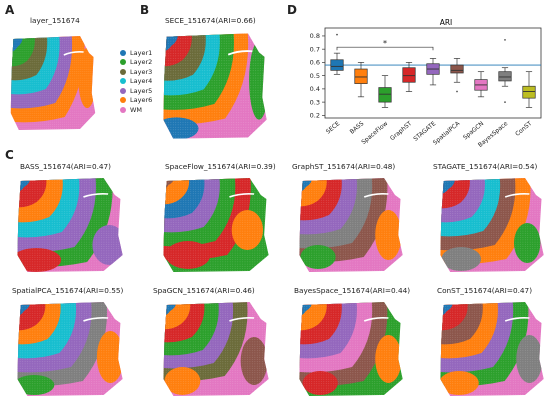 The width and height of the screenshot is (550, 405). Describe the element at coordinates (505, 76) in the screenshot. I see `box-bayesspace` at that location.